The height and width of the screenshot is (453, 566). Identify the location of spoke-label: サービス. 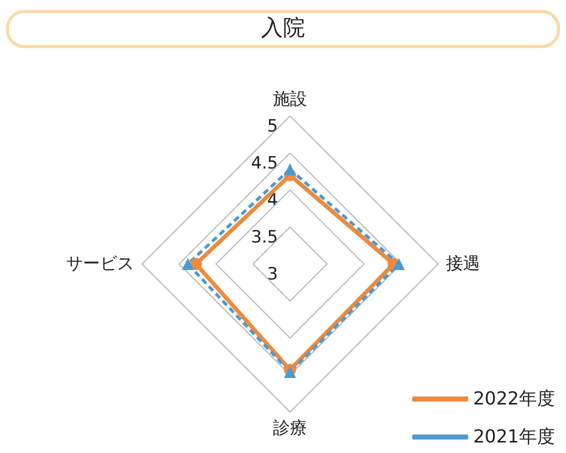
(100, 264).